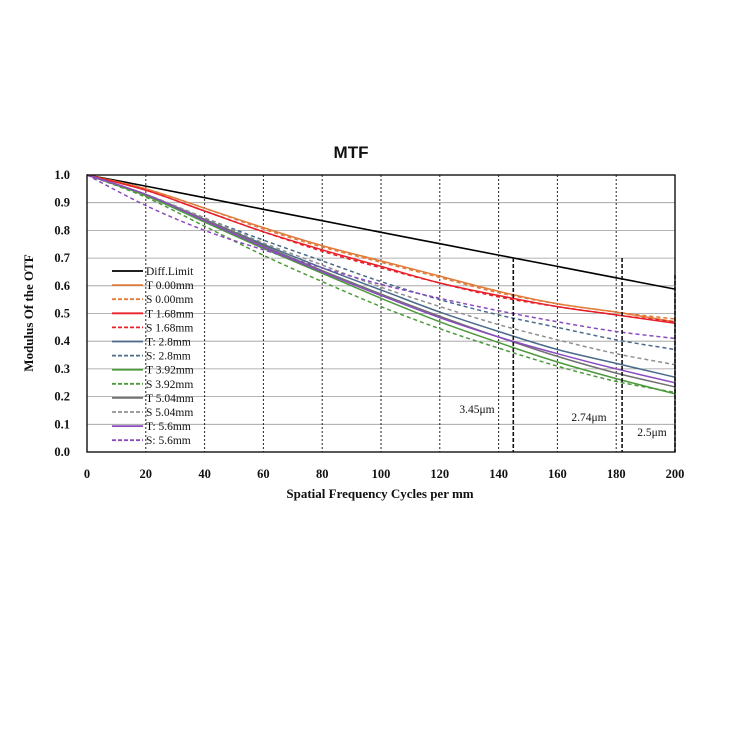 This screenshot has width=750, height=750. I want to click on x-tick-label: 100, so click(381, 474).